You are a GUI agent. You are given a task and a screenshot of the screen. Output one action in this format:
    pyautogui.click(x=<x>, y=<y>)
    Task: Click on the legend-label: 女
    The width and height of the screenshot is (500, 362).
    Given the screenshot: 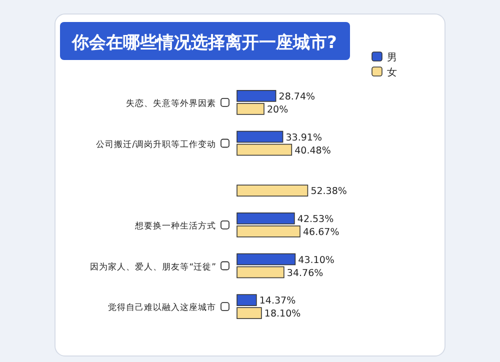 What is the action you would take?
    pyautogui.click(x=392, y=72)
    